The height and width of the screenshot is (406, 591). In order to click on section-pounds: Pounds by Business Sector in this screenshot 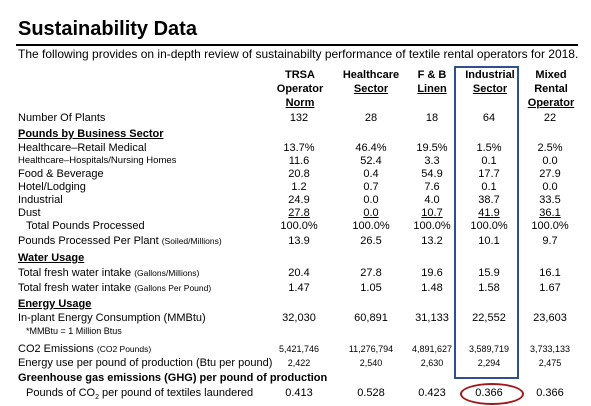, I will do `click(91, 134)`.